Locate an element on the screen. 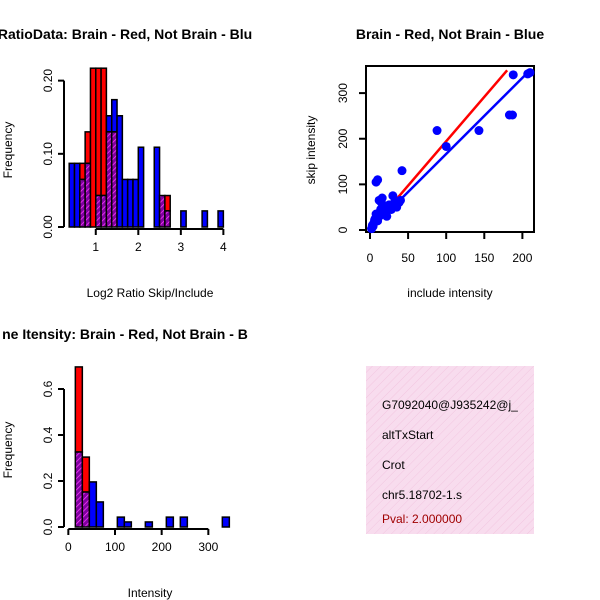  ratio-hist-xtick-label-1: 2 is located at coordinates (138, 247).